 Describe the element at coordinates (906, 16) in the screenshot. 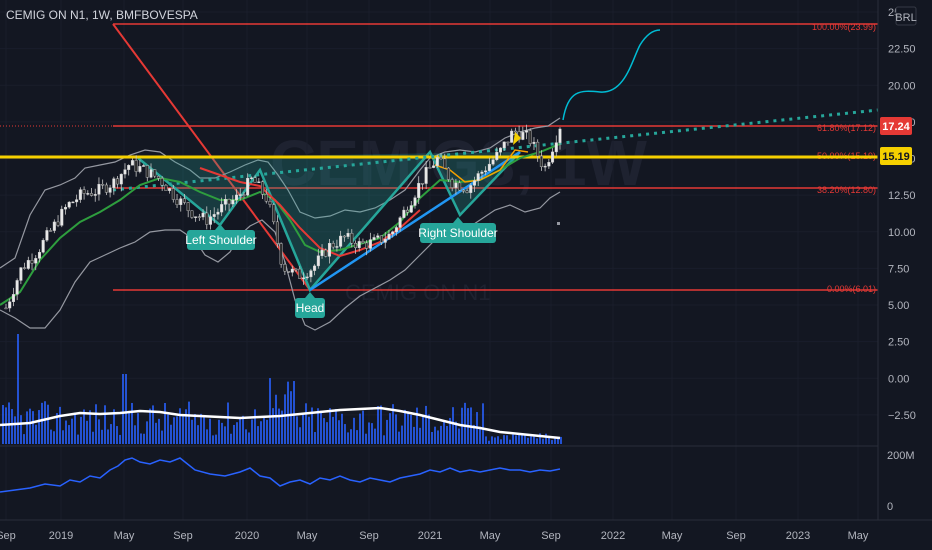

I see `currency-box` at that location.